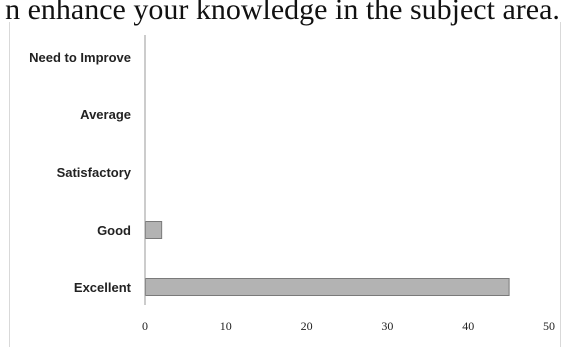  What do you see at coordinates (94, 172) in the screenshot?
I see `category-label-satisfactory: Satisfactory` at bounding box center [94, 172].